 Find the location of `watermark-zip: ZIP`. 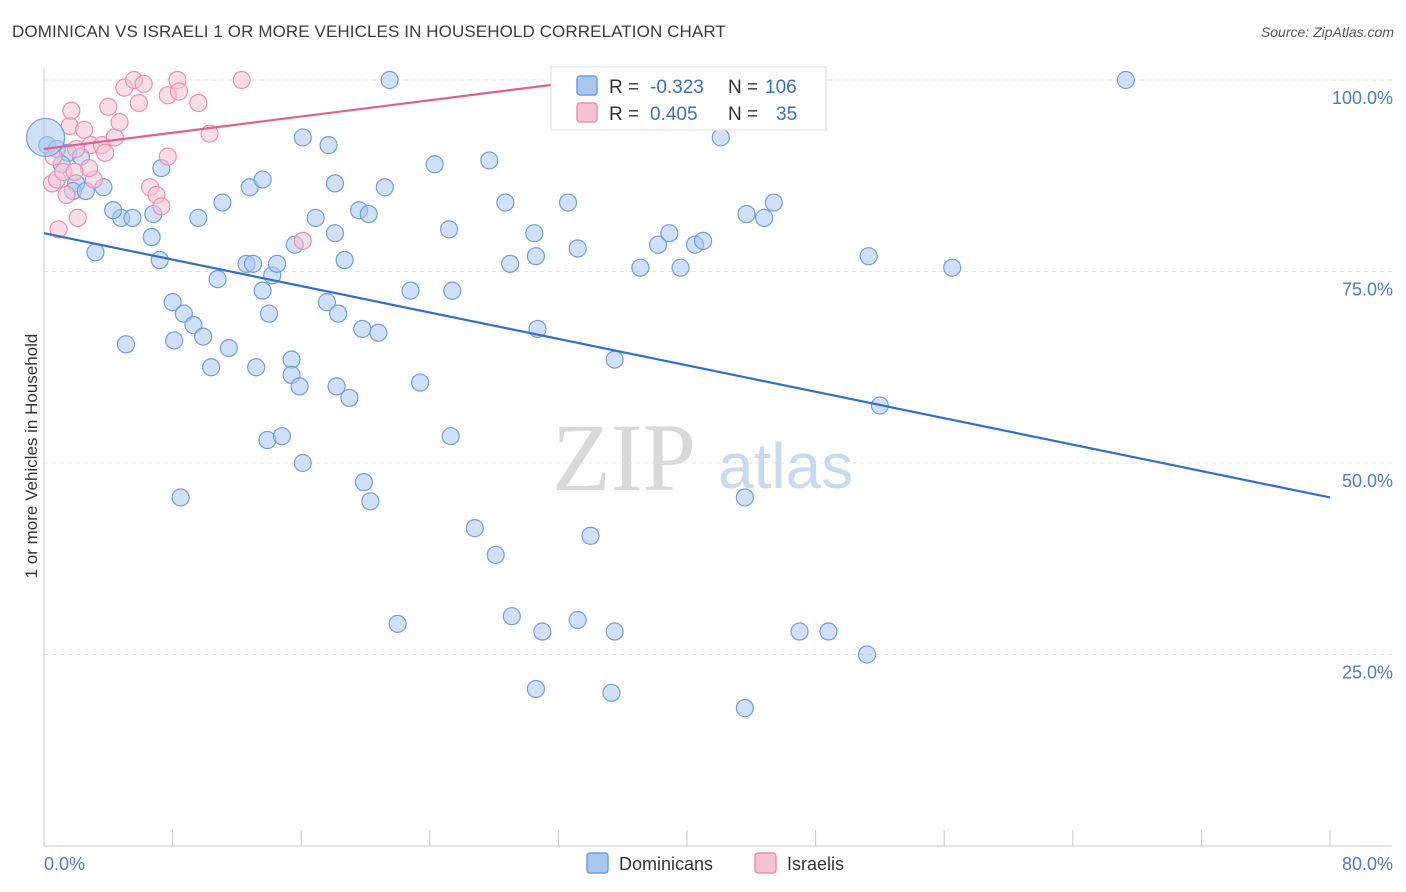

watermark-zip: ZIP is located at coordinates (624, 457).